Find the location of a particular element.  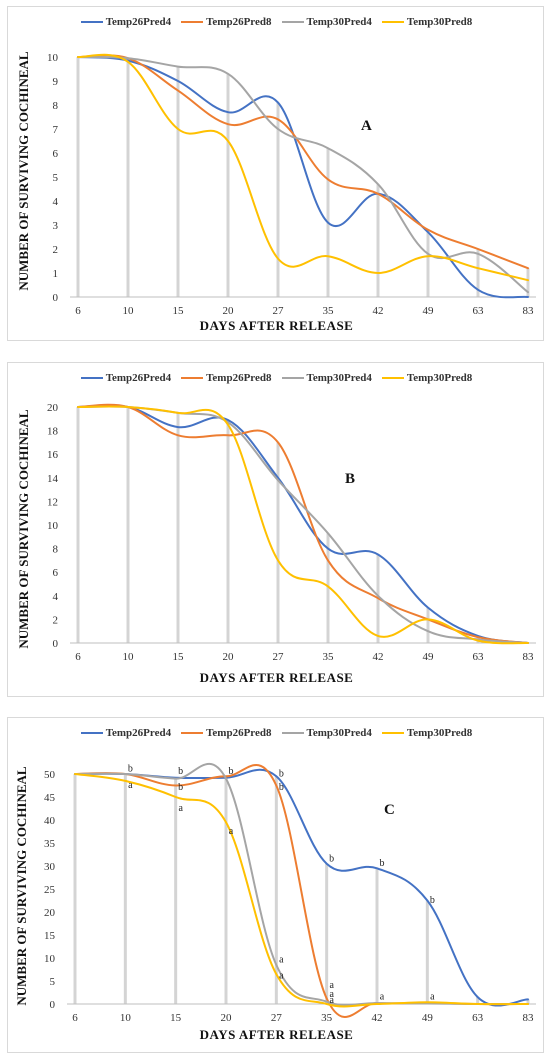

legend-label: Temp30Pred4 is located at coordinates (339, 733).